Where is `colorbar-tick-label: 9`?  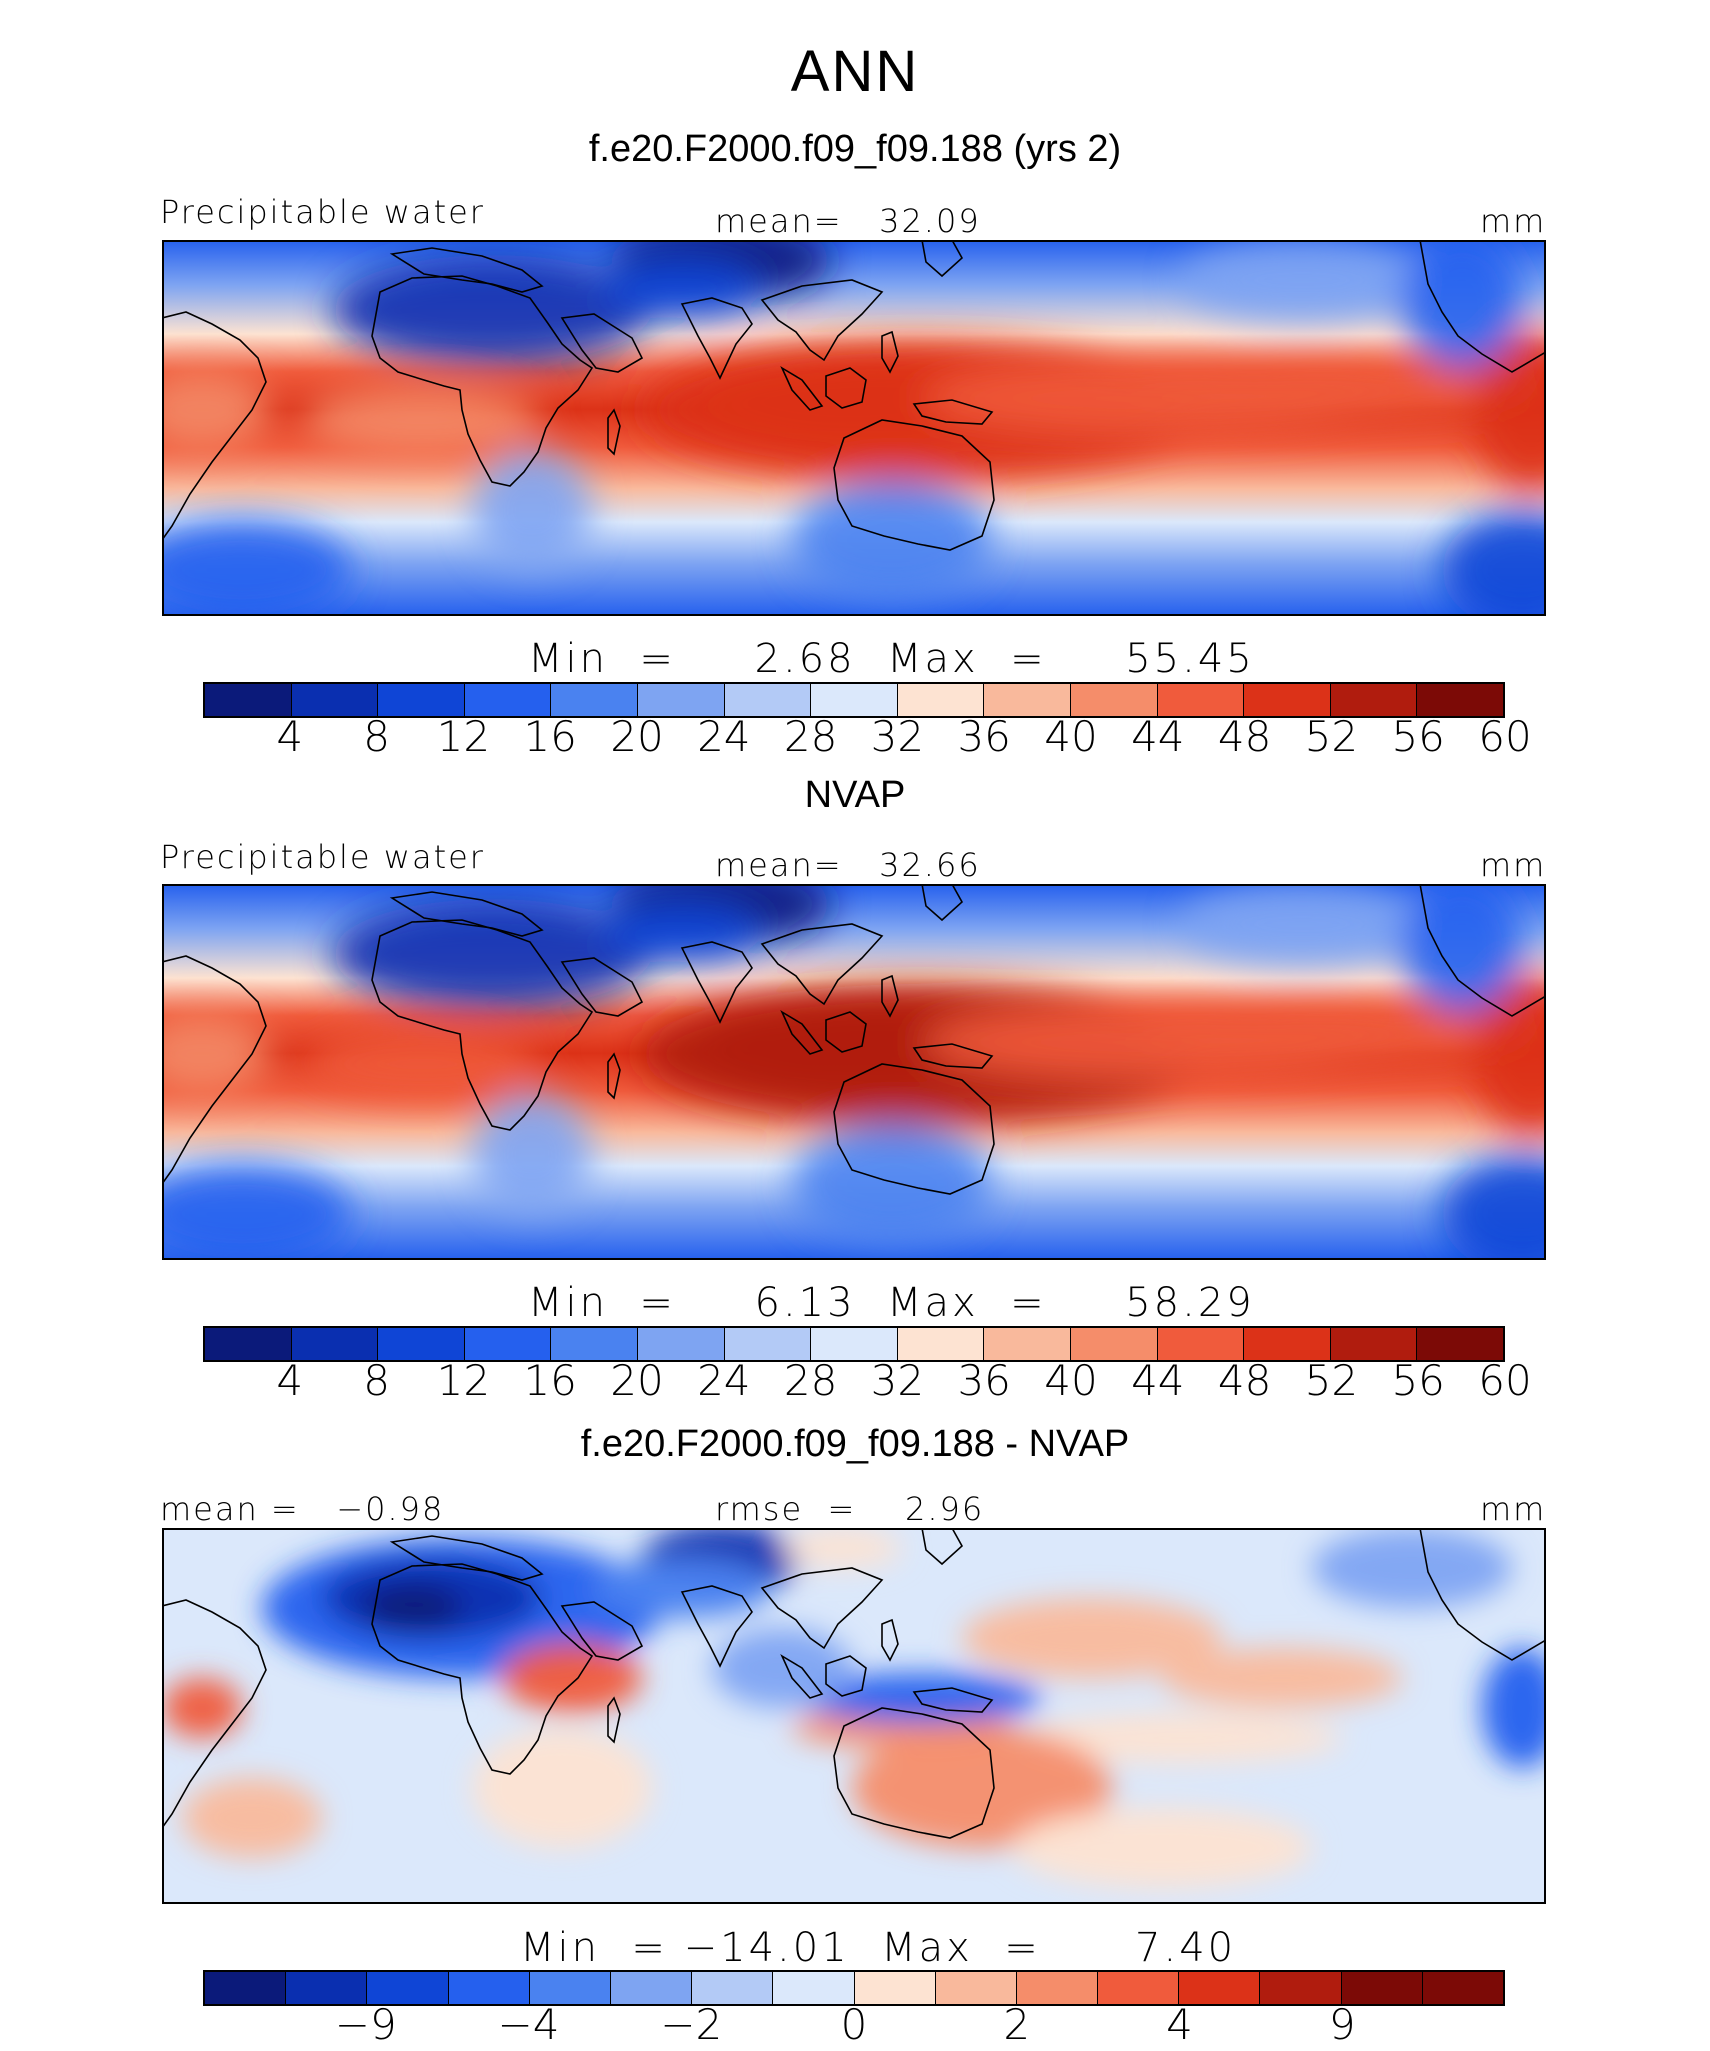 colorbar-tick-label: 9 is located at coordinates (1342, 2024).